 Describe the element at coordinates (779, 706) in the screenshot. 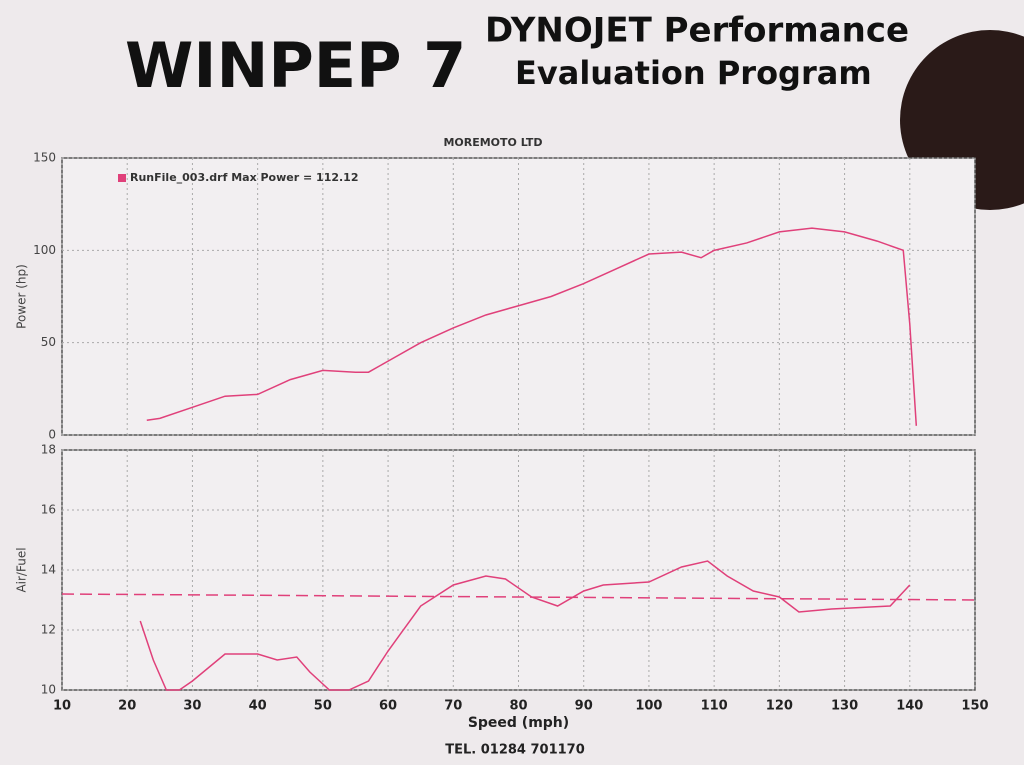

I see `x-tick-label: 120` at that location.